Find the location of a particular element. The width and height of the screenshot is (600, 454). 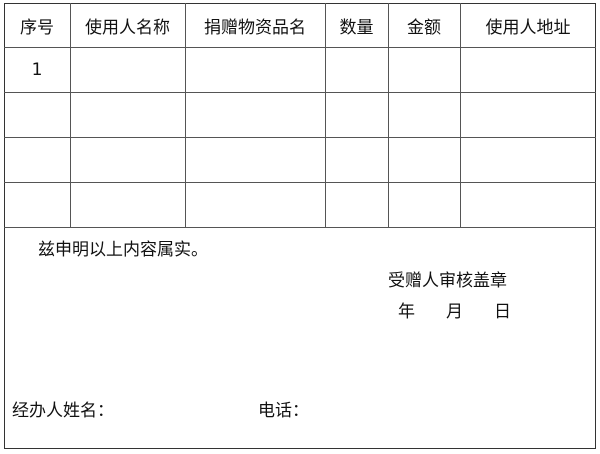

month-label: 月 is located at coordinates (454, 312).